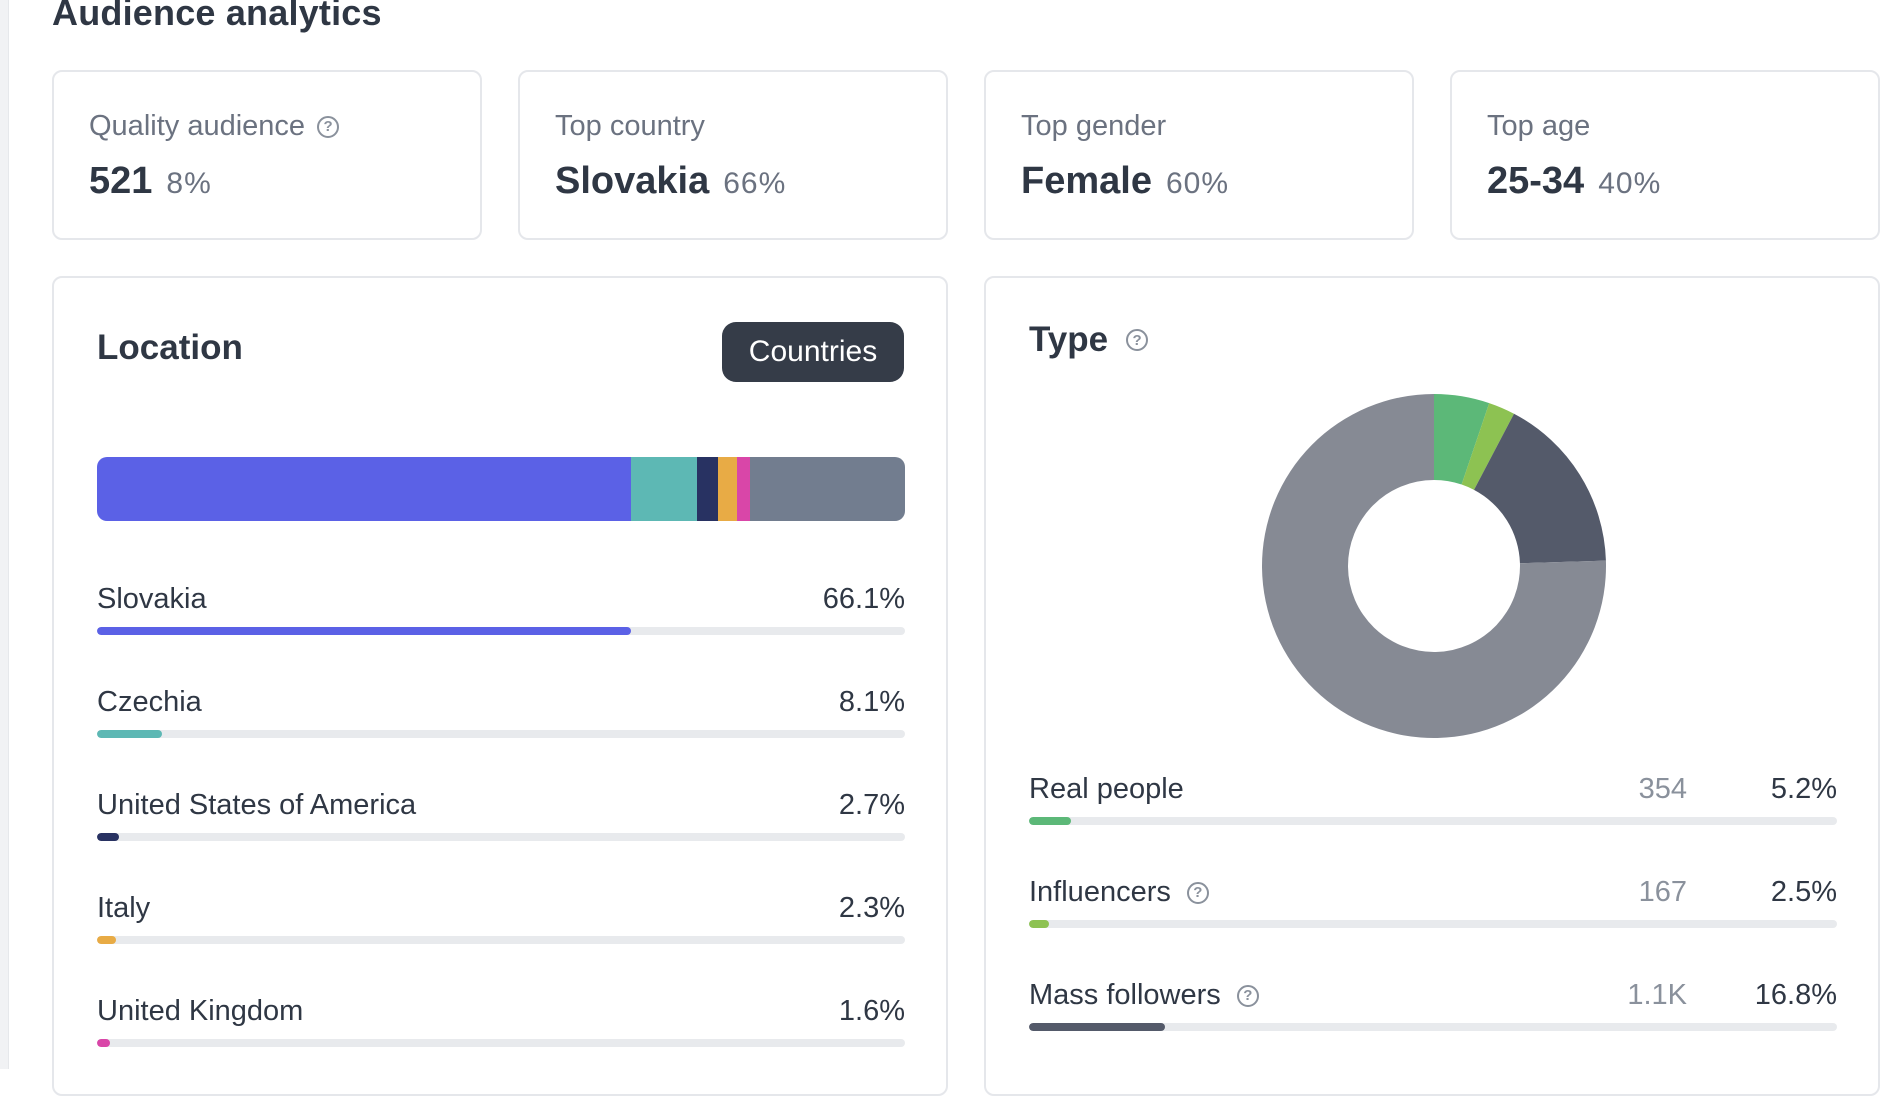 This screenshot has height=1096, width=1900. What do you see at coordinates (1125, 995) in the screenshot?
I see `type-row-name: Mass followers` at bounding box center [1125, 995].